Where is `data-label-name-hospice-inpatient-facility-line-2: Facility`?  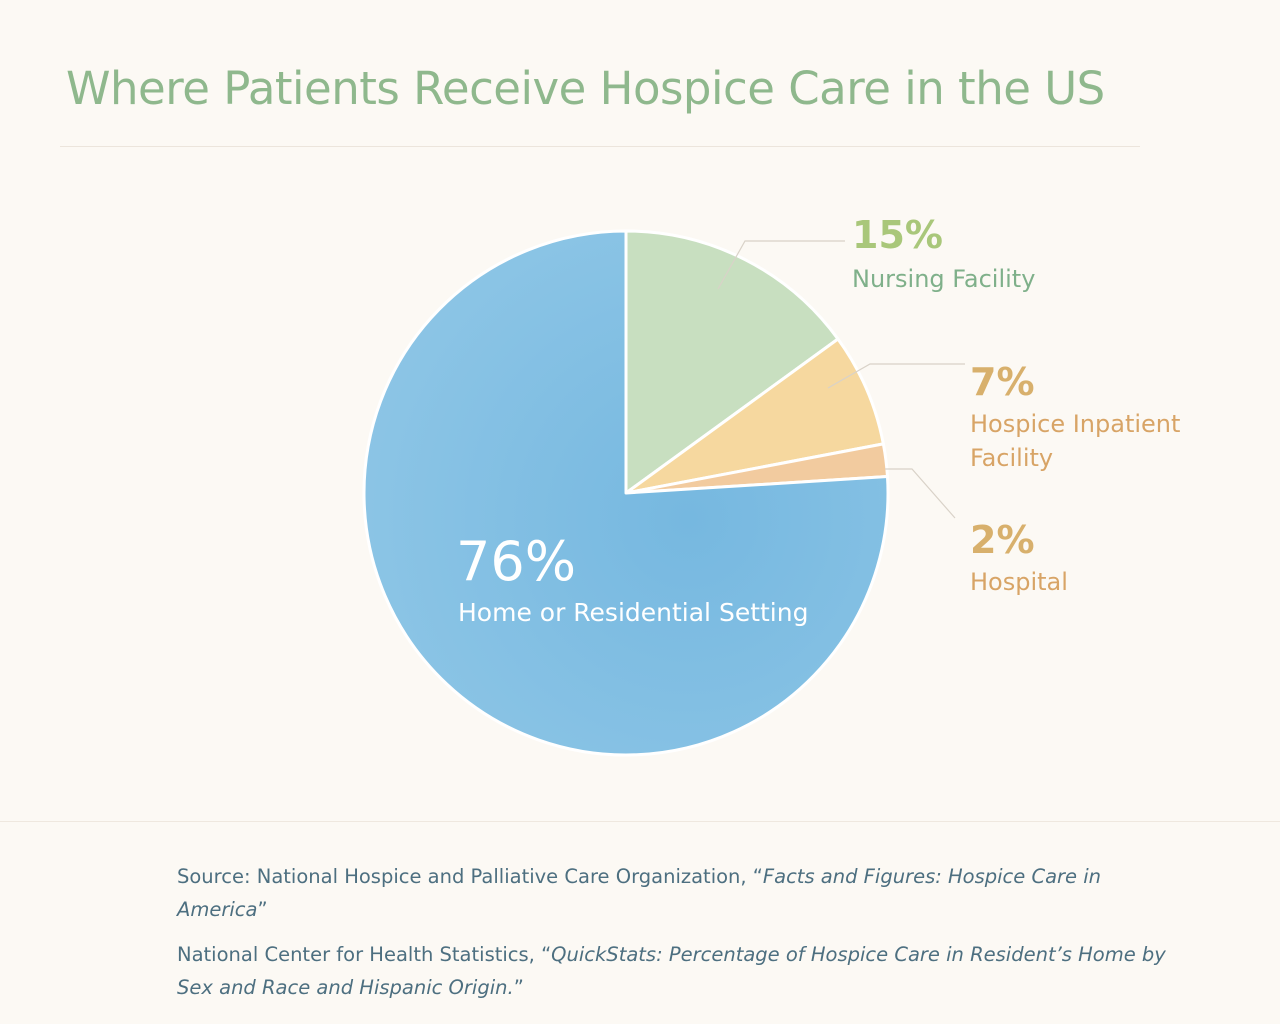 data-label-name-hospice-inpatient-facility-line-2: Facility is located at coordinates (1011, 458).